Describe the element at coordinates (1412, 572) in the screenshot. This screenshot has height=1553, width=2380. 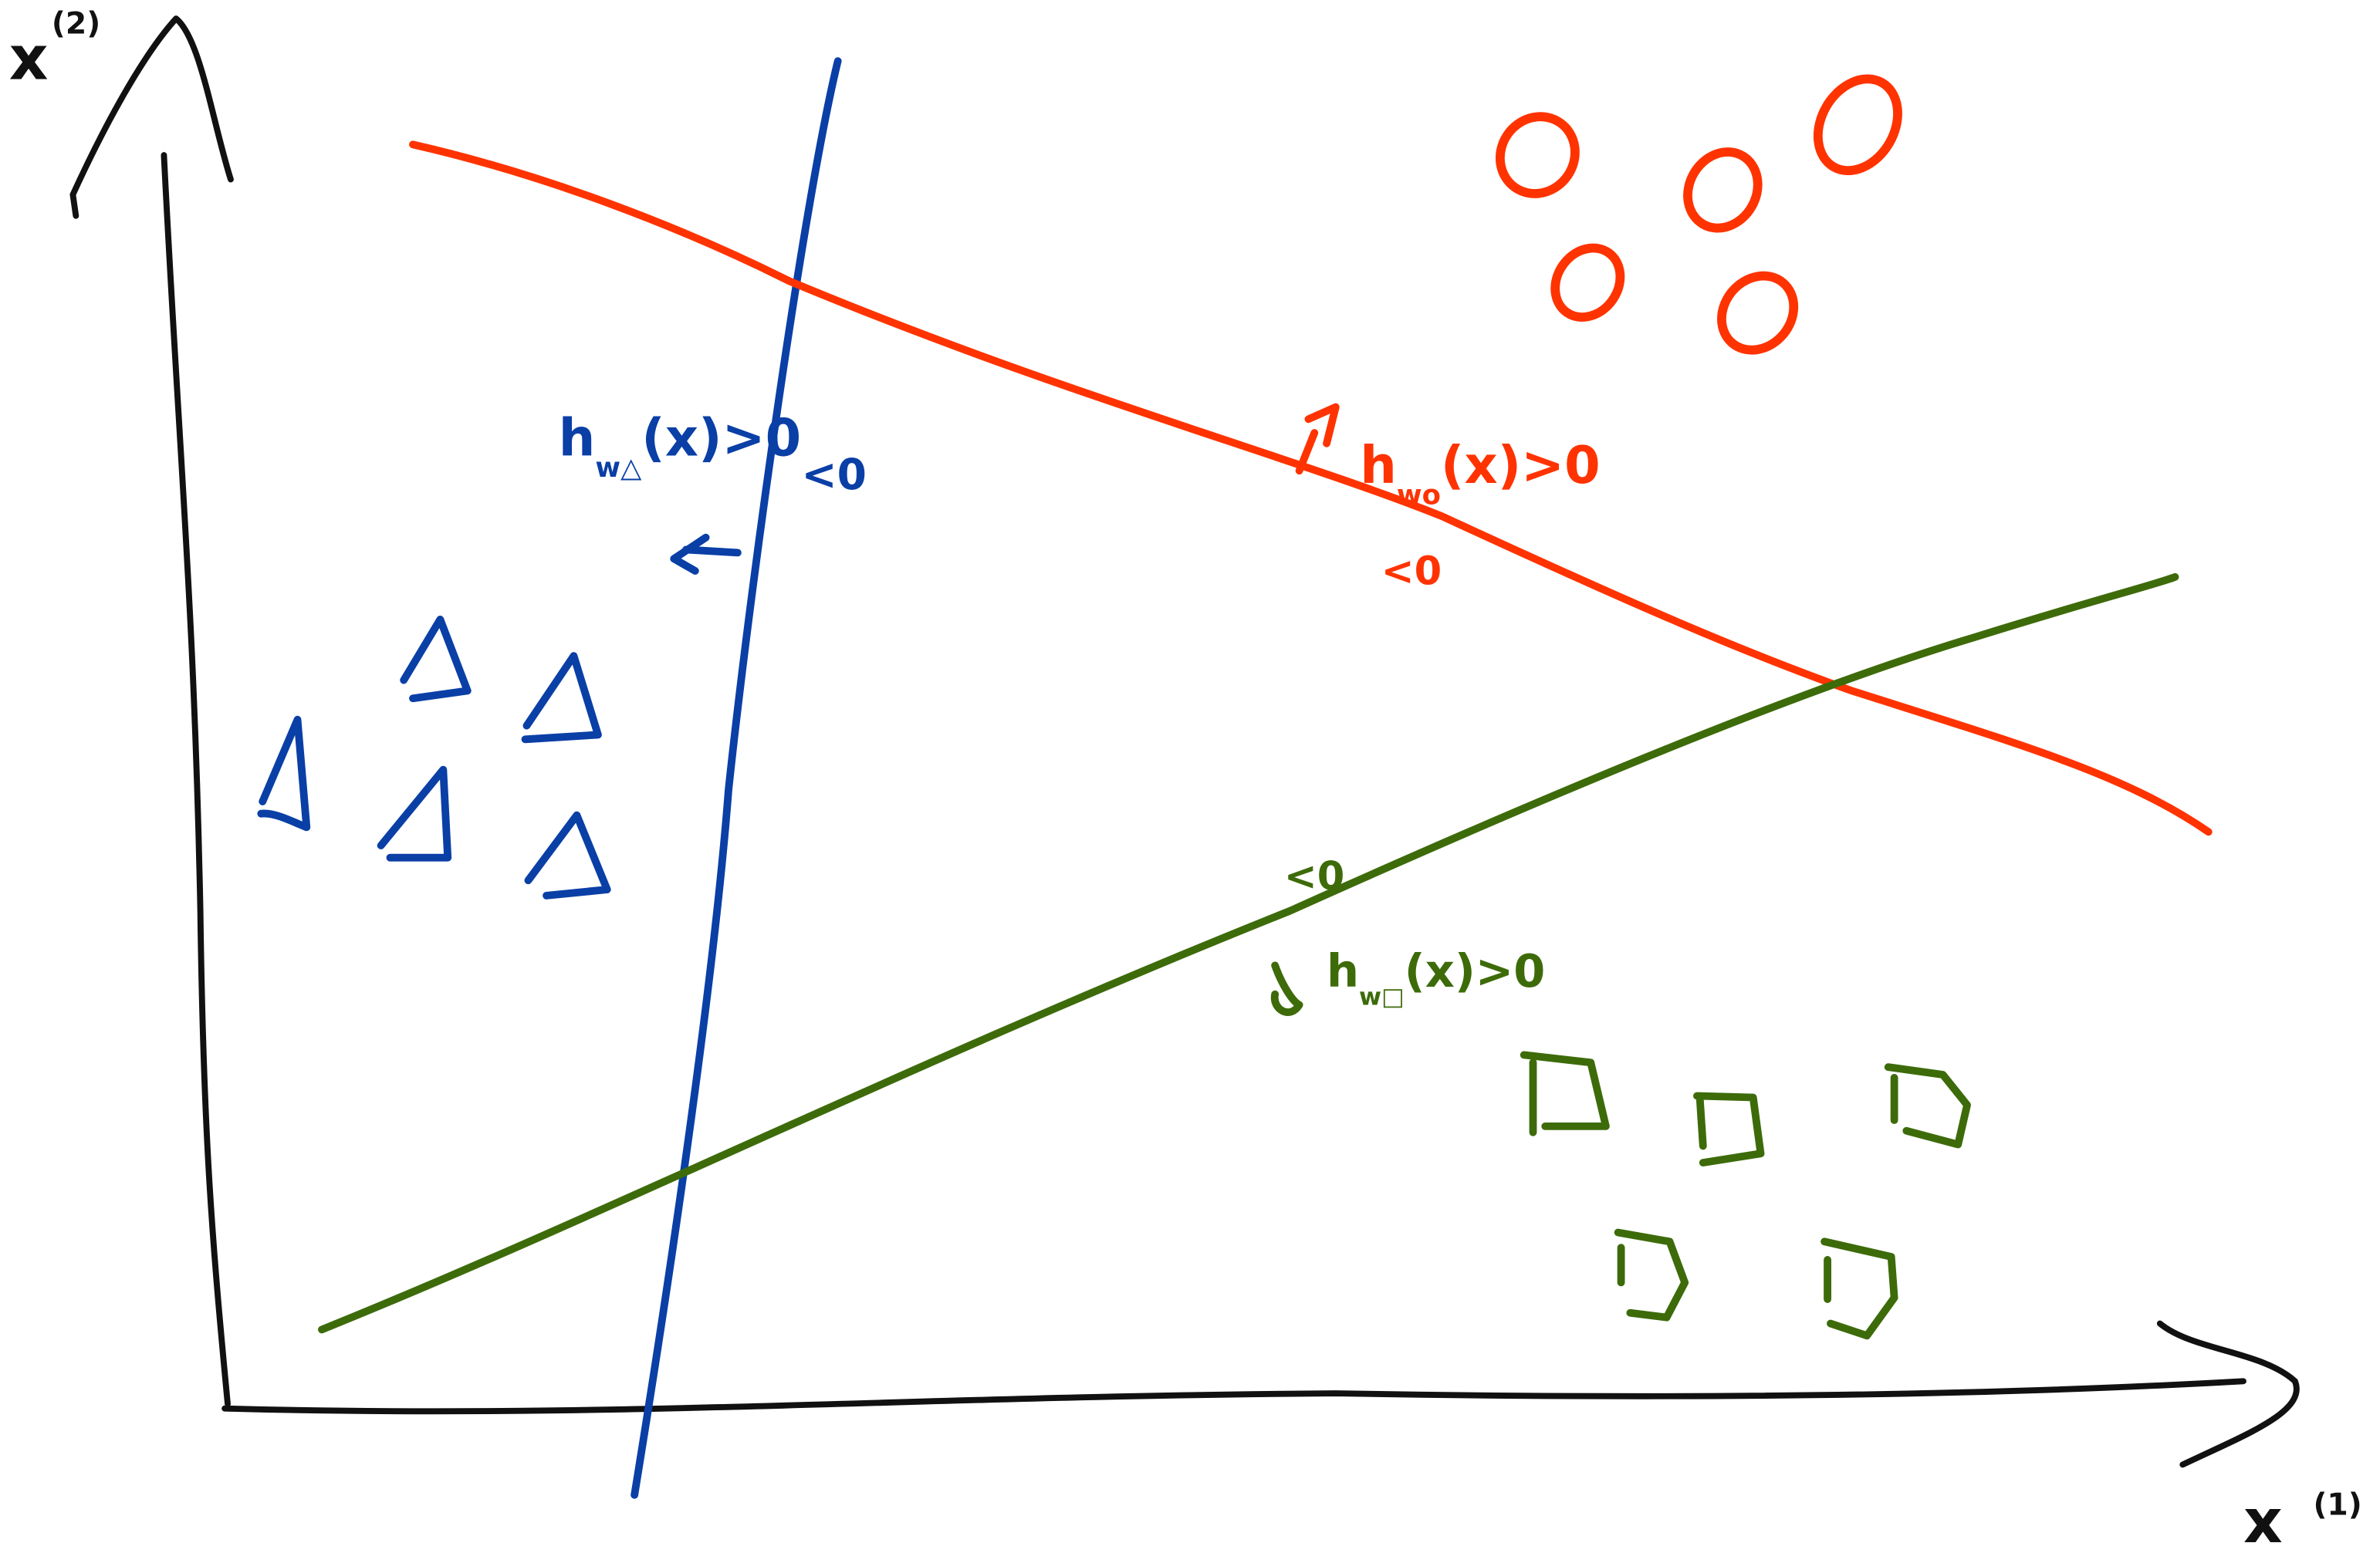
I see `circle-negative-label: <0` at that location.